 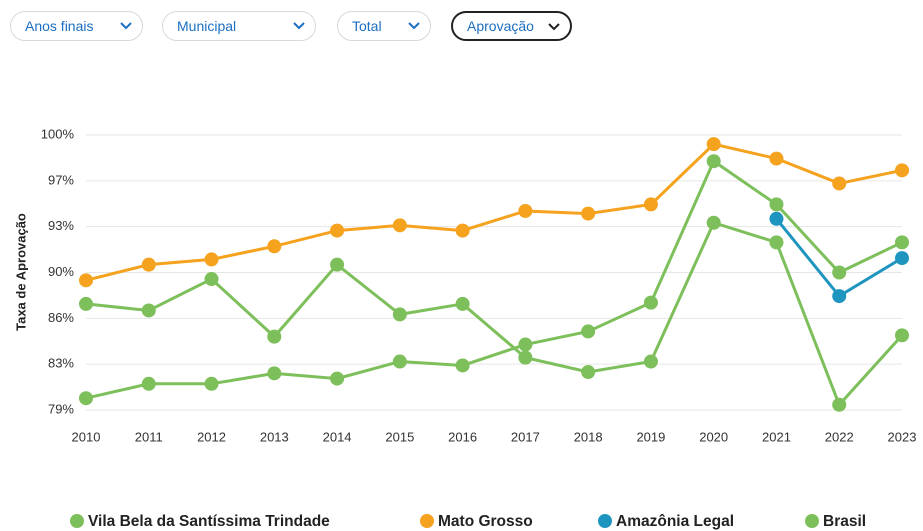 I want to click on x-tick-label: 2010, so click(x=86, y=436).